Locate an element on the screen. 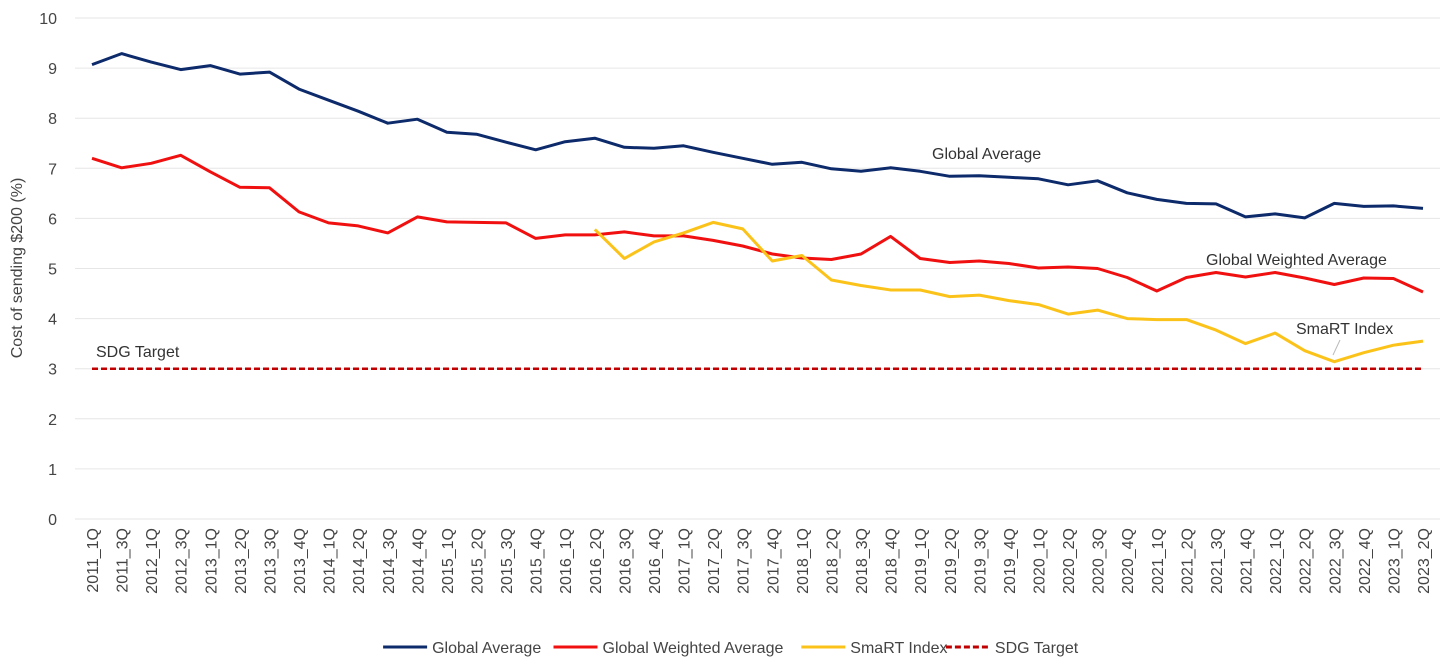 The width and height of the screenshot is (1455, 664). x-tick-label: 2016_2Q is located at coordinates (596, 561).